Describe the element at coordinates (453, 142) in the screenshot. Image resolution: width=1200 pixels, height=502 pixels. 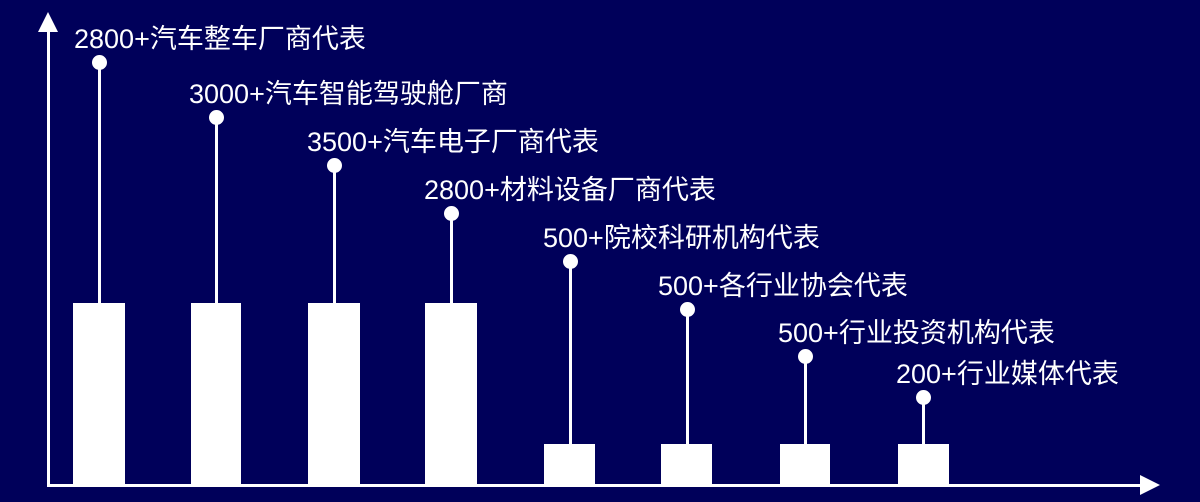
I see `callout-label-2: 3500+汽车电子厂商代表` at that location.